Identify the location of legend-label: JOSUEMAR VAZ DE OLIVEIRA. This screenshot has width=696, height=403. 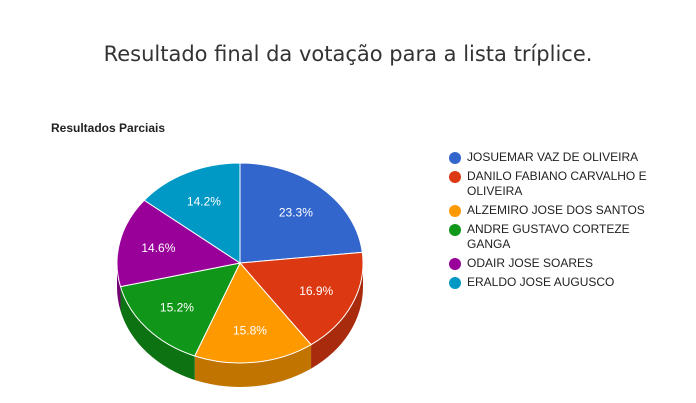
(553, 157).